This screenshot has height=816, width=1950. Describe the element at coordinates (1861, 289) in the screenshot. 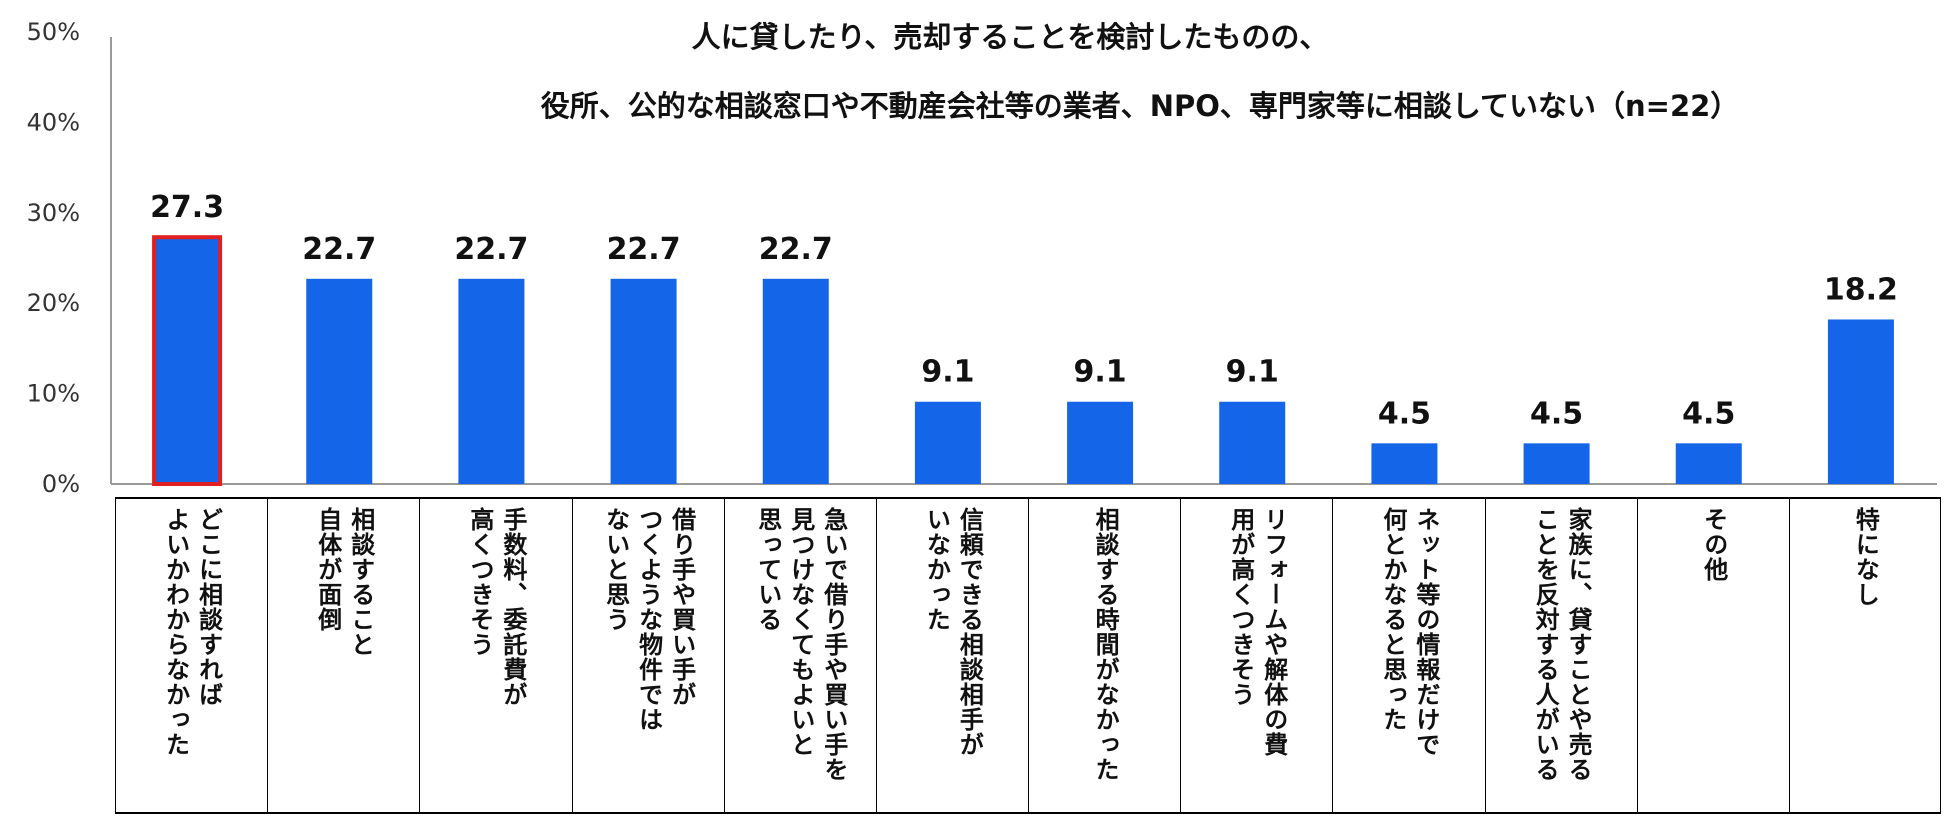

I see `data-label: 18.2` at that location.